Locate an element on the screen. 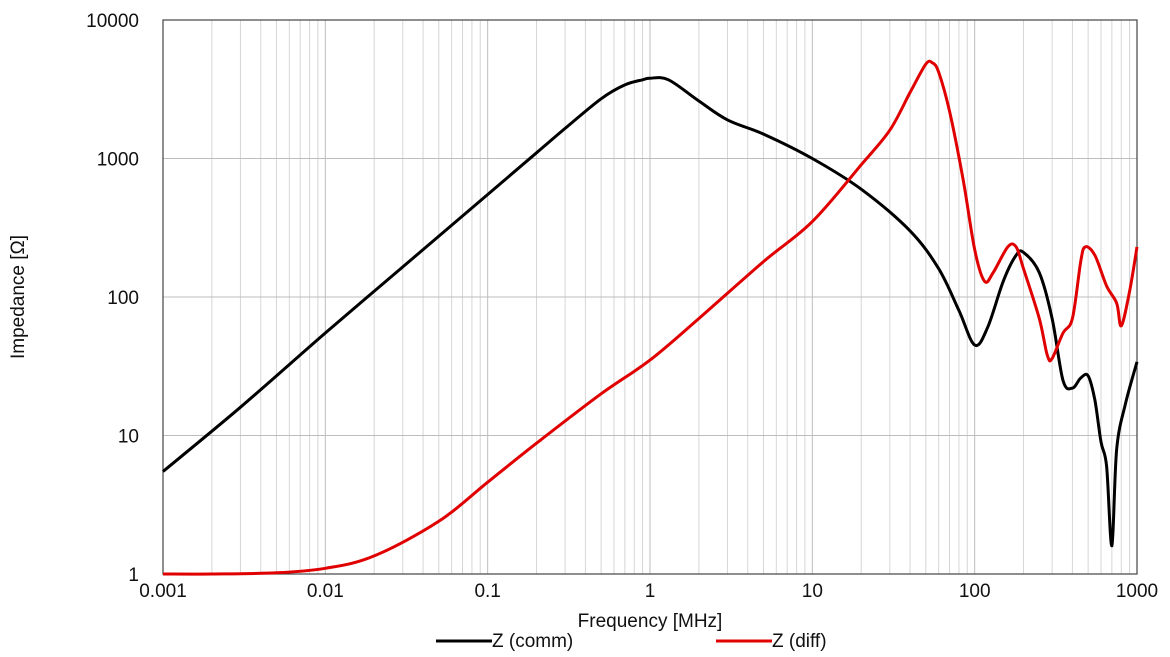 The width and height of the screenshot is (1170, 657). x-axis-title: Frequency [MHz] is located at coordinates (650, 621).